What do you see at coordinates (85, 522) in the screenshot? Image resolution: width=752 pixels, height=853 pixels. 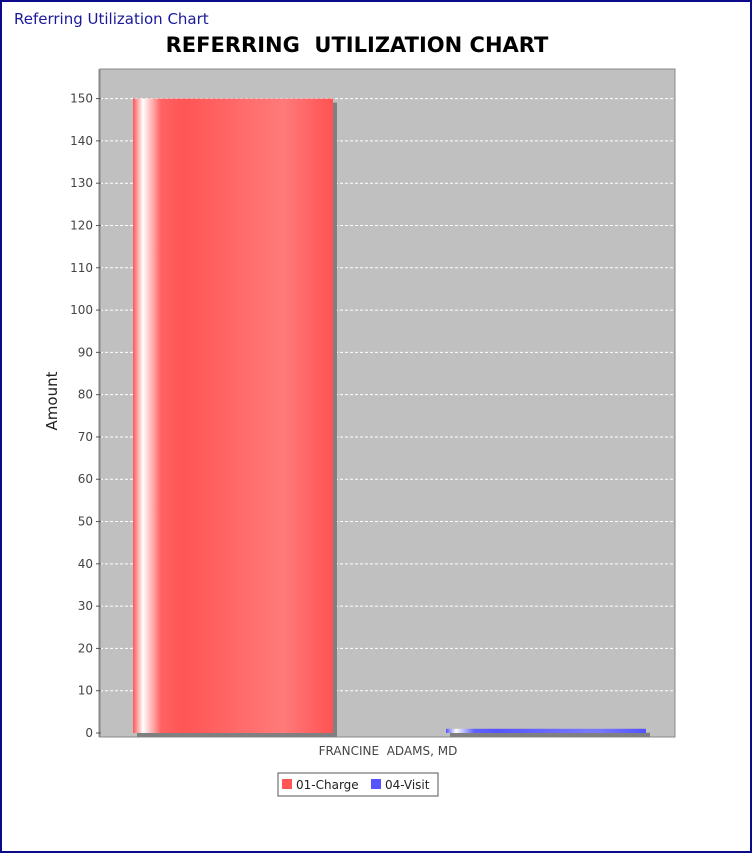 I see `y-tick-label: 50` at bounding box center [85, 522].